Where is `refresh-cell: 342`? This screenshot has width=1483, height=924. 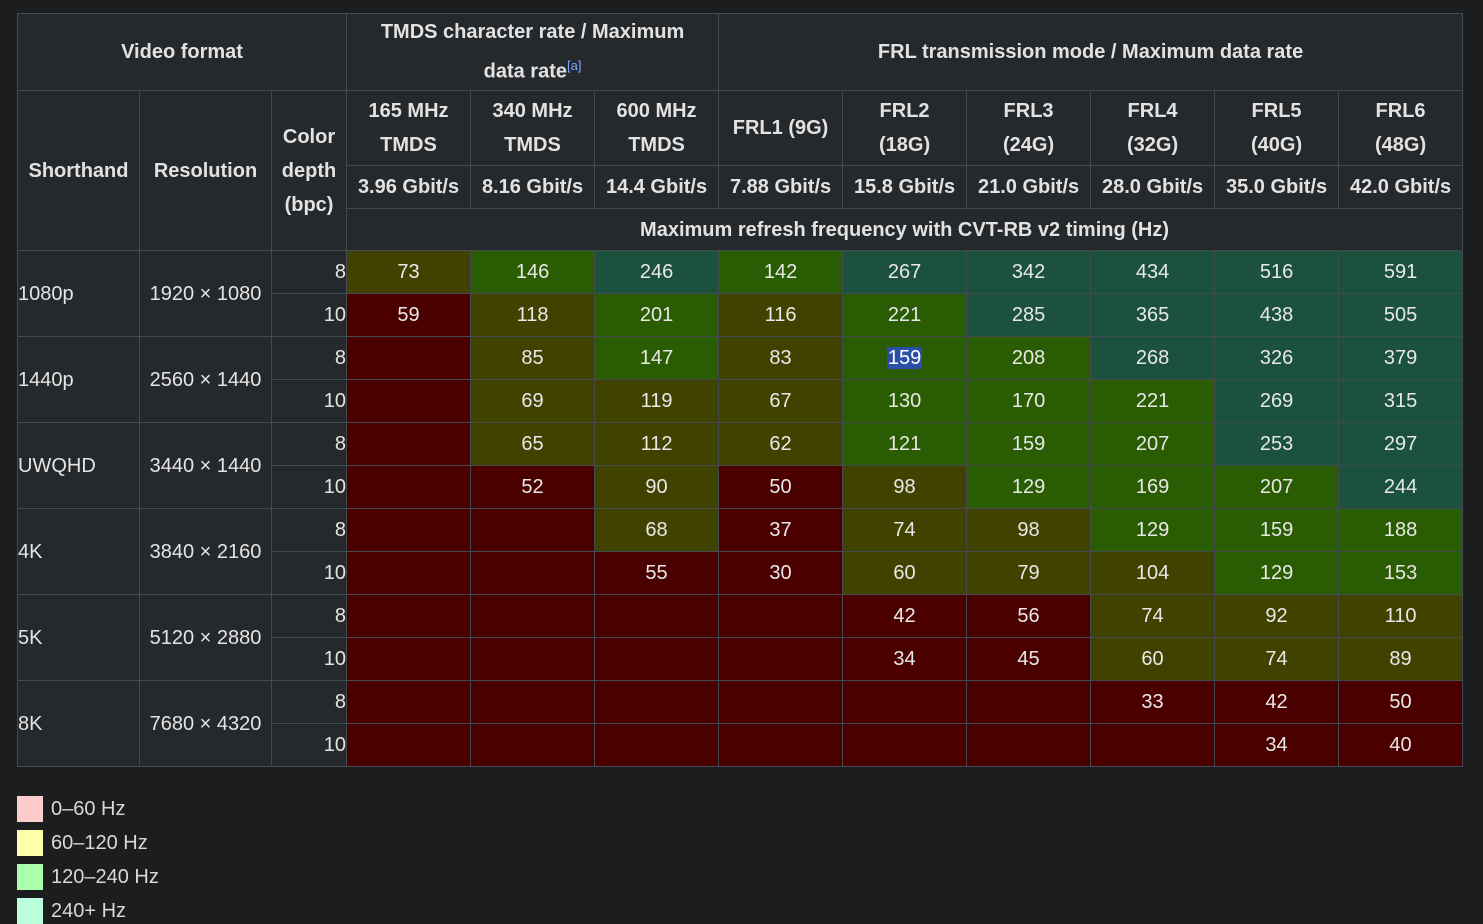
refresh-cell: 342 is located at coordinates (1029, 272).